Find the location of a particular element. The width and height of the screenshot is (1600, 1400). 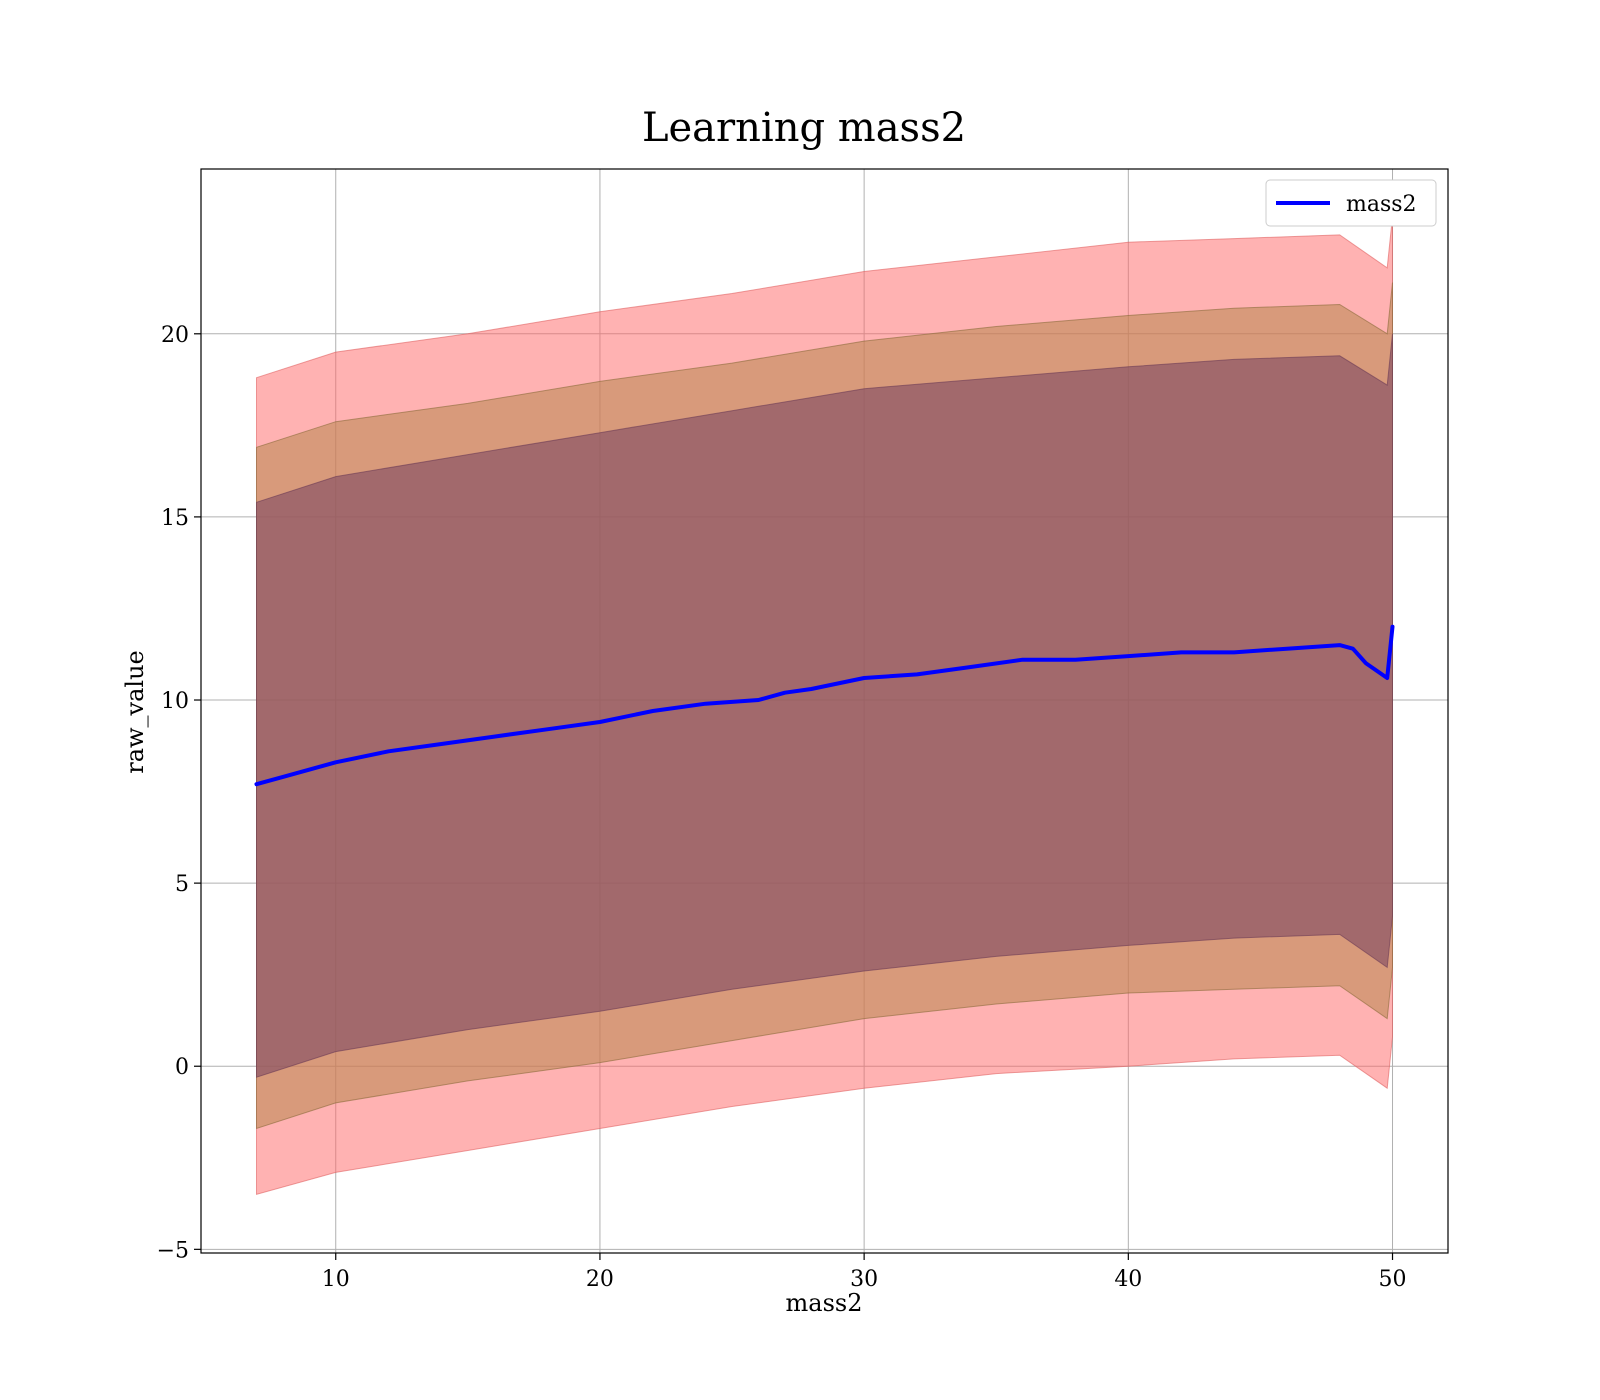

y-axis-ticks: −5 0 5 10 15 20 is located at coordinates (179, 793).